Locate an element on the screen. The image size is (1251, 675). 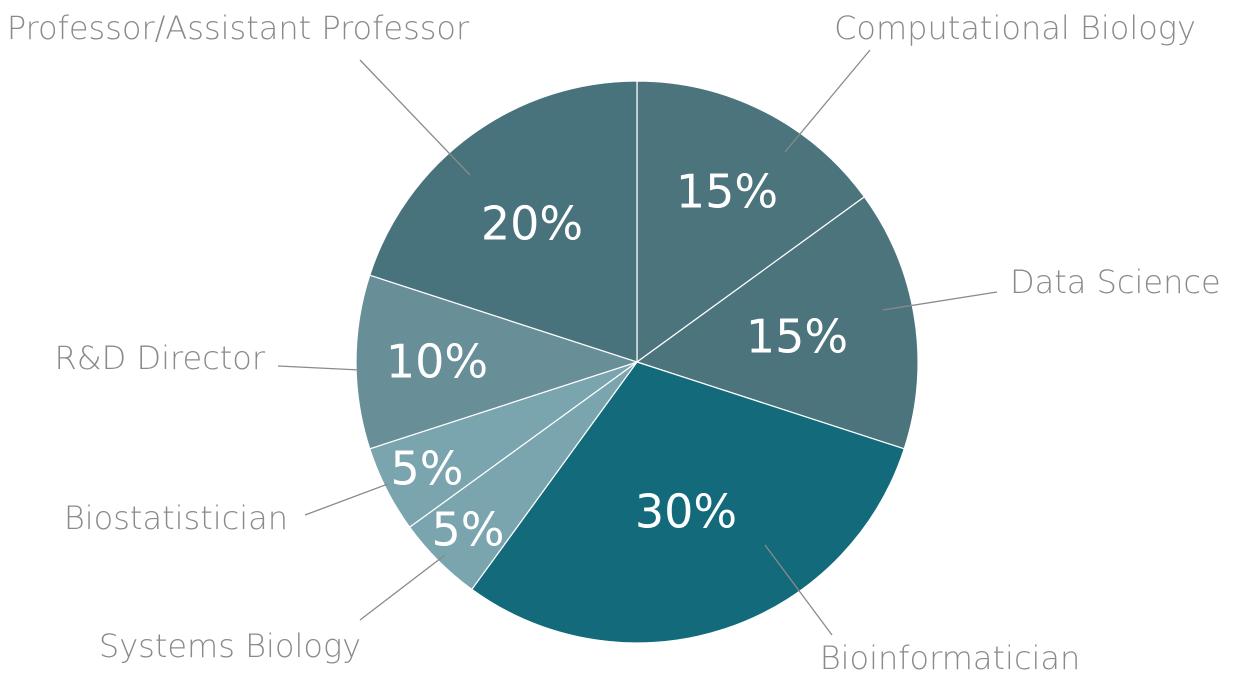
category-label: Data Science is located at coordinates (1115, 282).